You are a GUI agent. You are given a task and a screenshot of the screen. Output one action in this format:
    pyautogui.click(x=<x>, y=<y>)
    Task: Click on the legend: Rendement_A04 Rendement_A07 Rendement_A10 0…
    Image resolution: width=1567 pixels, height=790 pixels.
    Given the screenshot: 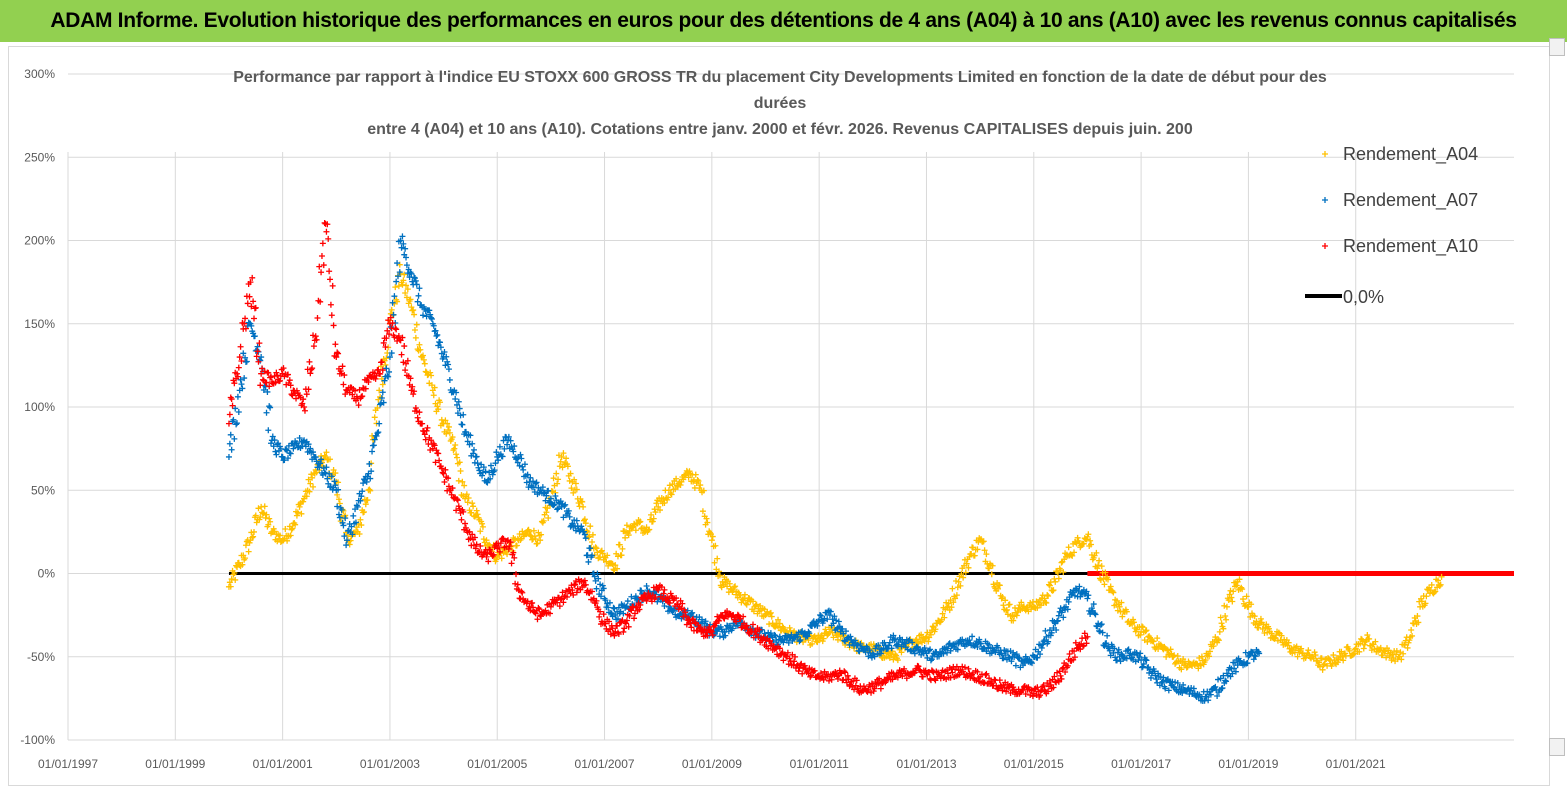 What is the action you would take?
    pyautogui.click(x=1391, y=225)
    